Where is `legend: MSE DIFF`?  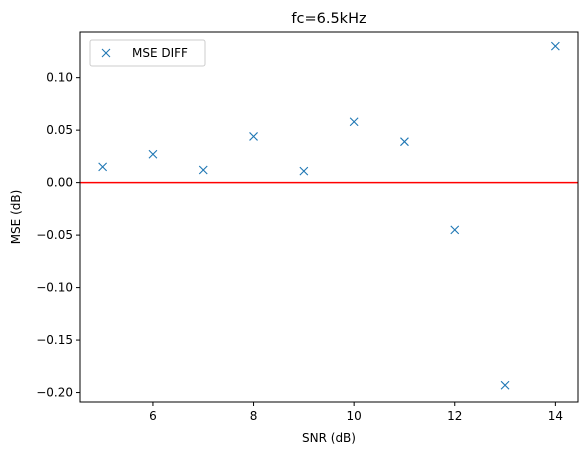
legend: MSE DIFF is located at coordinates (147, 53).